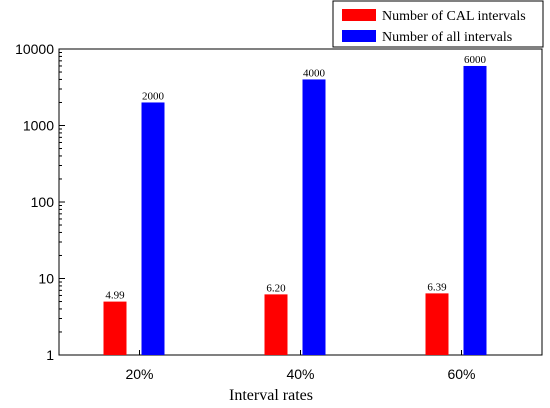 This screenshot has height=408, width=550. What do you see at coordinates (447, 37) in the screenshot?
I see `legend-label-all: Number of all intervals` at bounding box center [447, 37].